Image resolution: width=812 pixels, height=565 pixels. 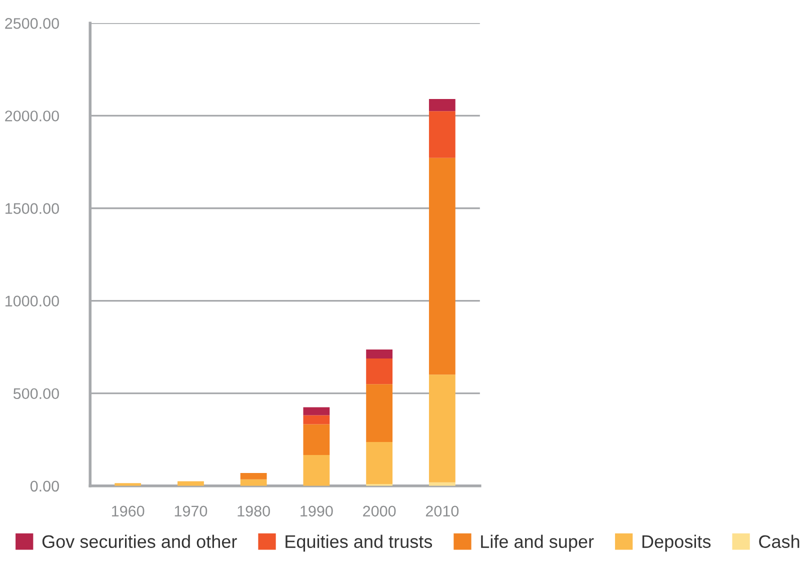 What do you see at coordinates (379, 511) in the screenshot?
I see `x-tick-label: 2000` at bounding box center [379, 511].